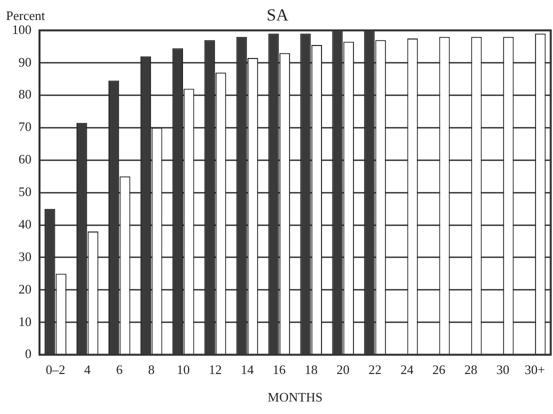  What do you see at coordinates (25, 62) in the screenshot?
I see `y-tick-label: 90` at bounding box center [25, 62].